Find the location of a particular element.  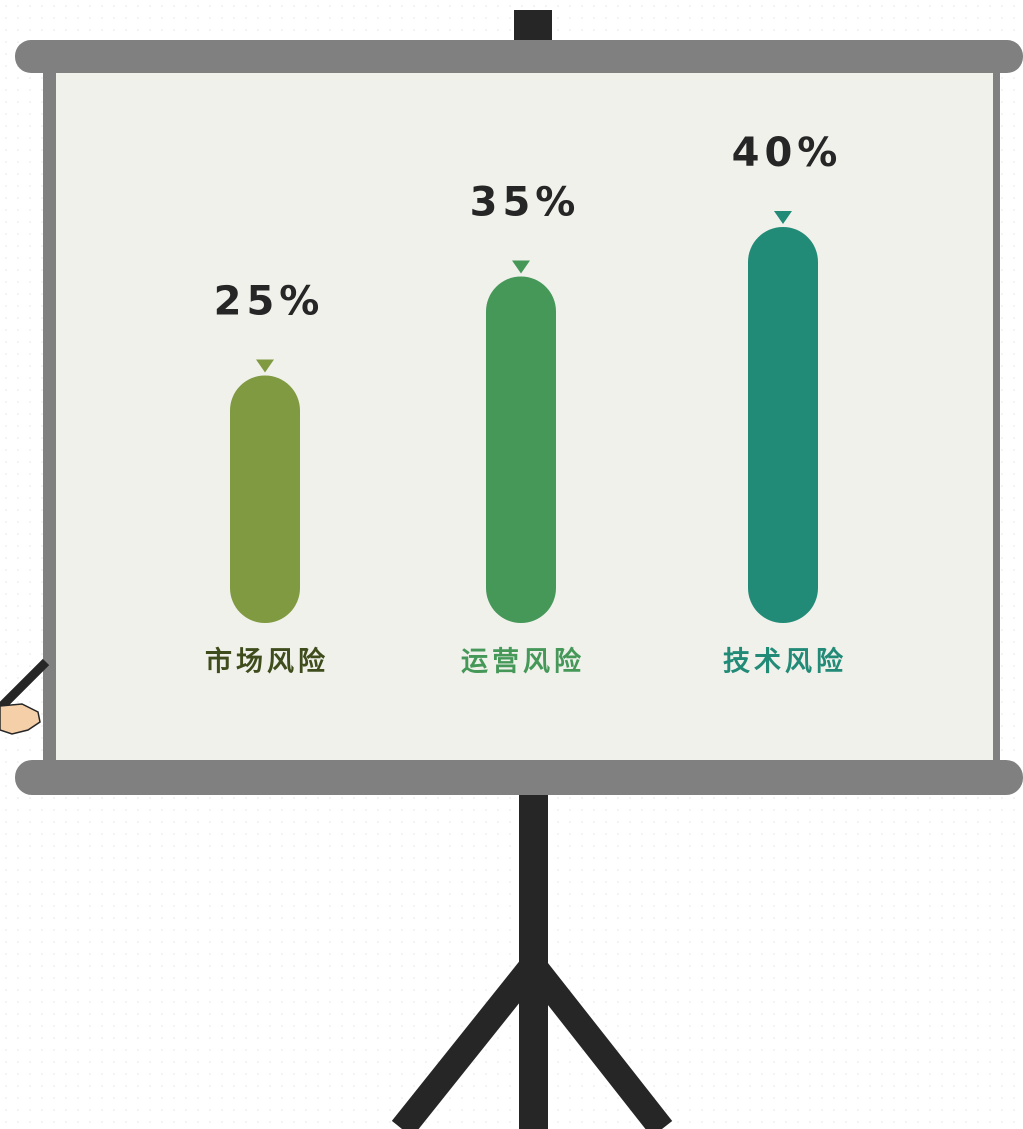

category-label: 运营风险 is located at coordinates (523, 662).